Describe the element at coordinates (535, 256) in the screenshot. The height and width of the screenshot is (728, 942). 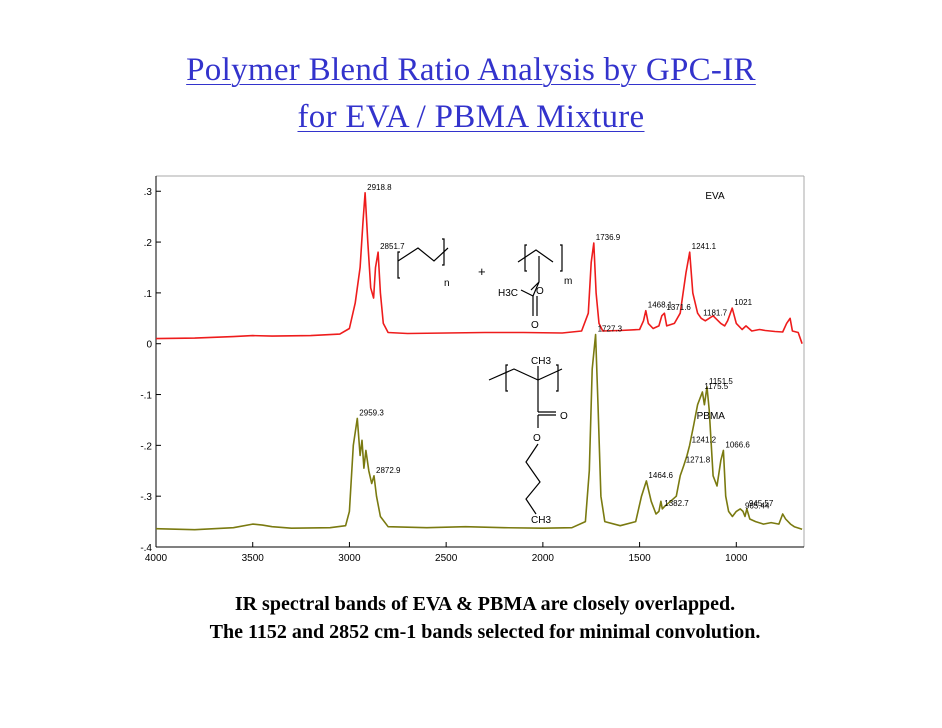
I see `va-chain` at that location.